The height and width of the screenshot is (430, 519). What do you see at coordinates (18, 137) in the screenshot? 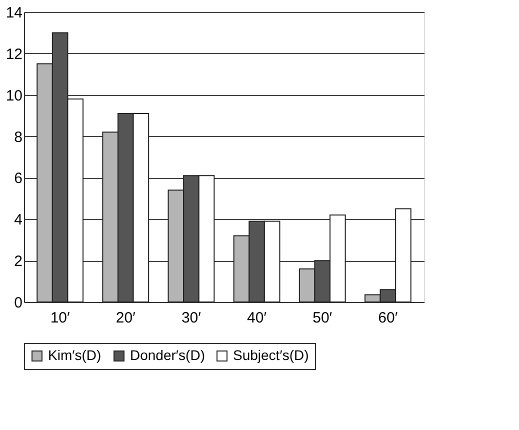
I see `y-tick-label: 8` at bounding box center [18, 137].